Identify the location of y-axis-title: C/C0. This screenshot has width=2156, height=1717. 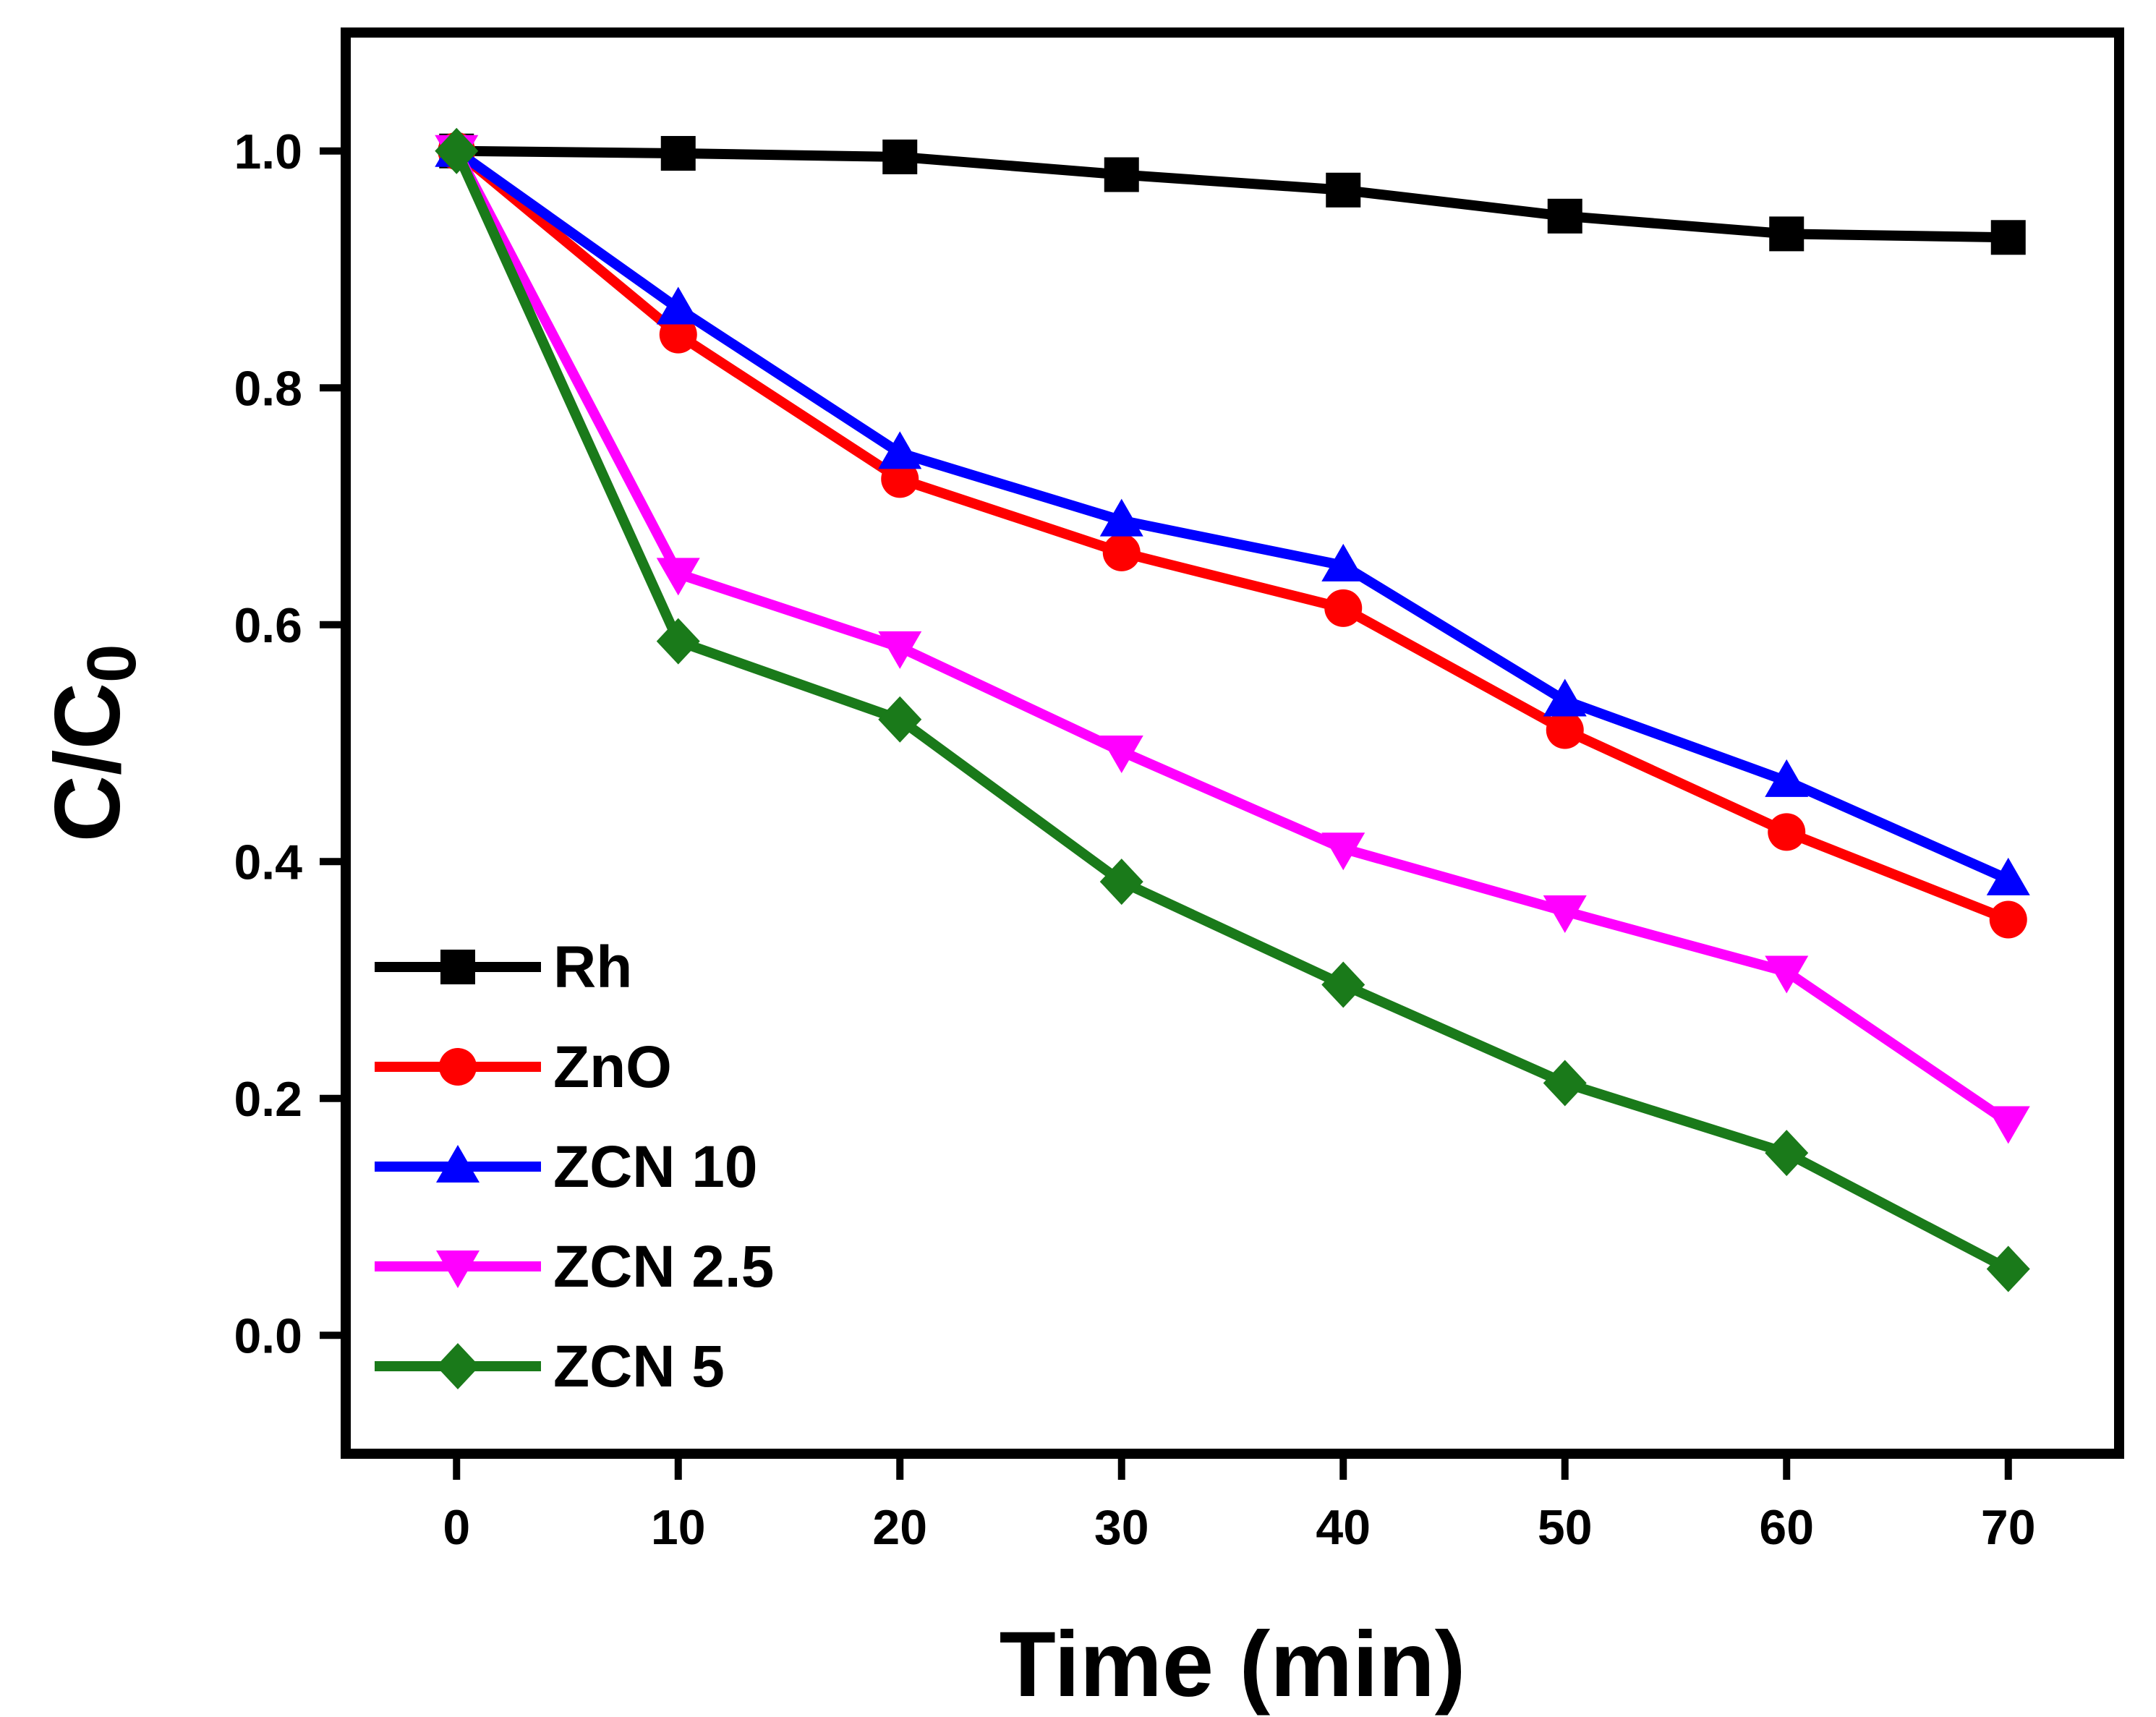
(93, 743).